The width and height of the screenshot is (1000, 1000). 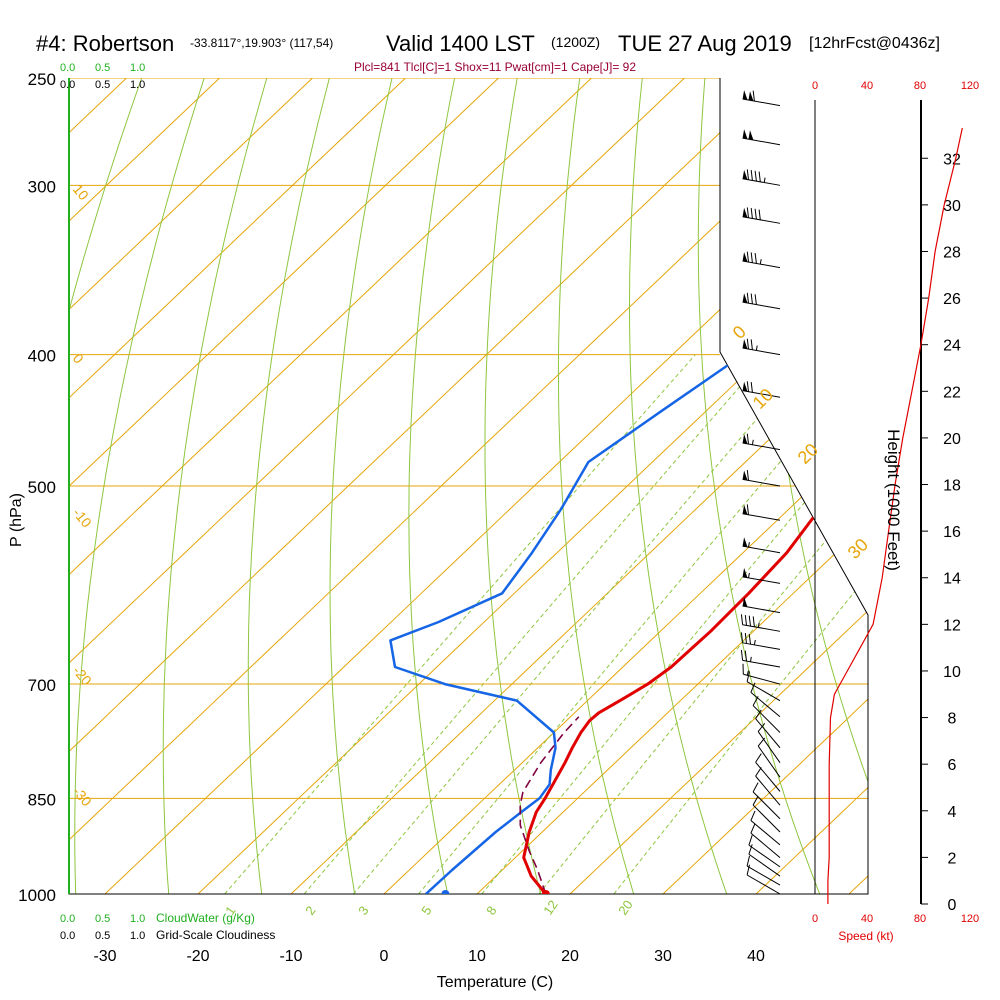 I want to click on cloud-top-green-05: 0.5, so click(x=102, y=68).